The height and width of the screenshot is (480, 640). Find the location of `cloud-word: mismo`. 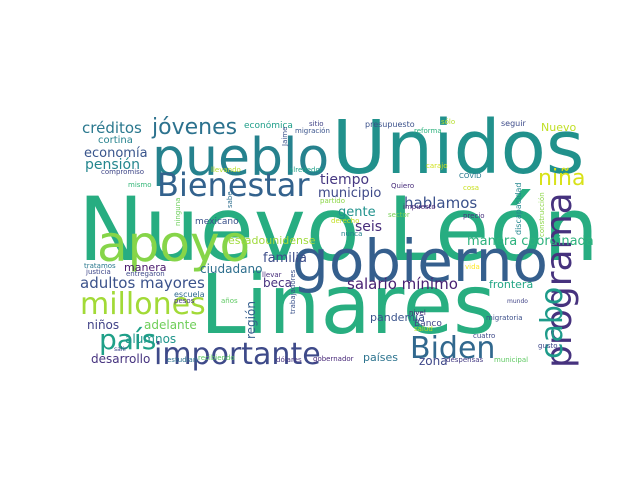

cloud-word: mismo is located at coordinates (140, 185).